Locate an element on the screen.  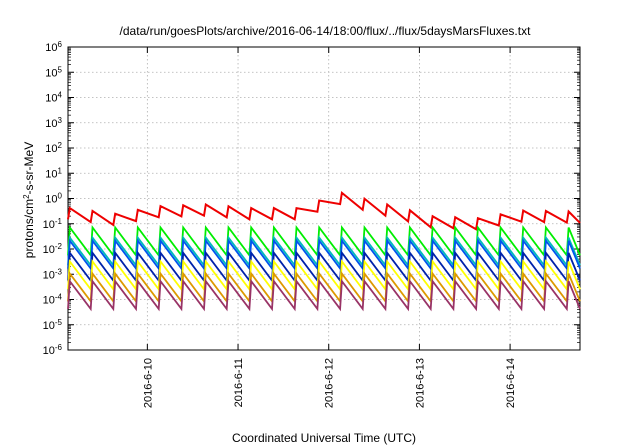
y-tick-label: 10⁻¹ is located at coordinates (53, 223).